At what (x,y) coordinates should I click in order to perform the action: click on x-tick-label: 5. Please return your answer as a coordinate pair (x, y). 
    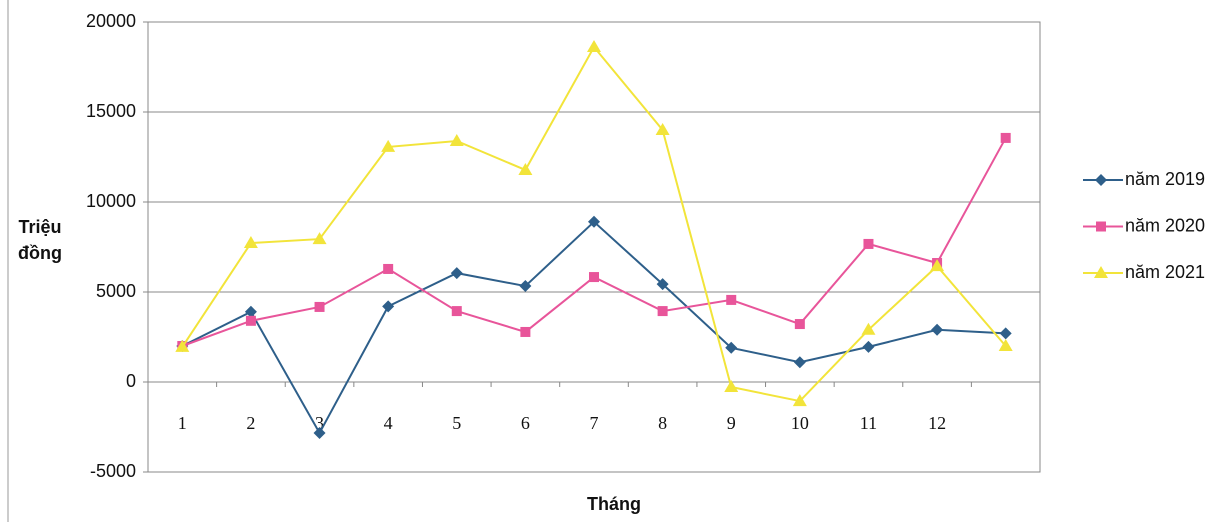
    Looking at the image, I should click on (456, 423).